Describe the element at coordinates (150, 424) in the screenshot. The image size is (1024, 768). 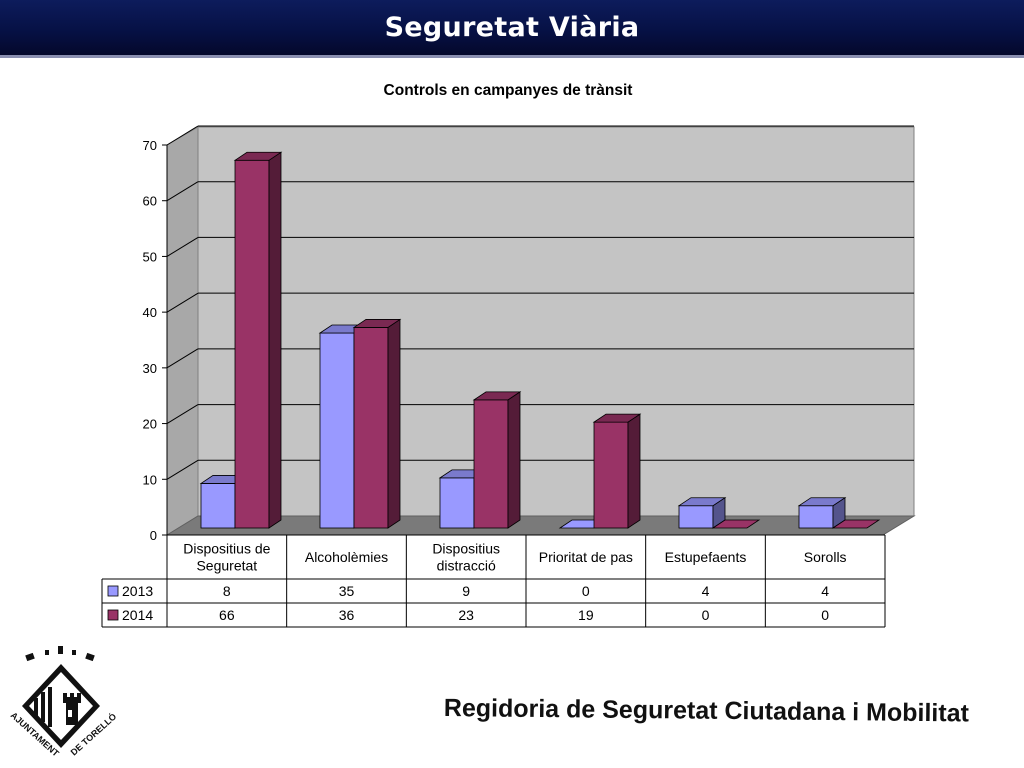
I see `y-tick-label: 20` at that location.